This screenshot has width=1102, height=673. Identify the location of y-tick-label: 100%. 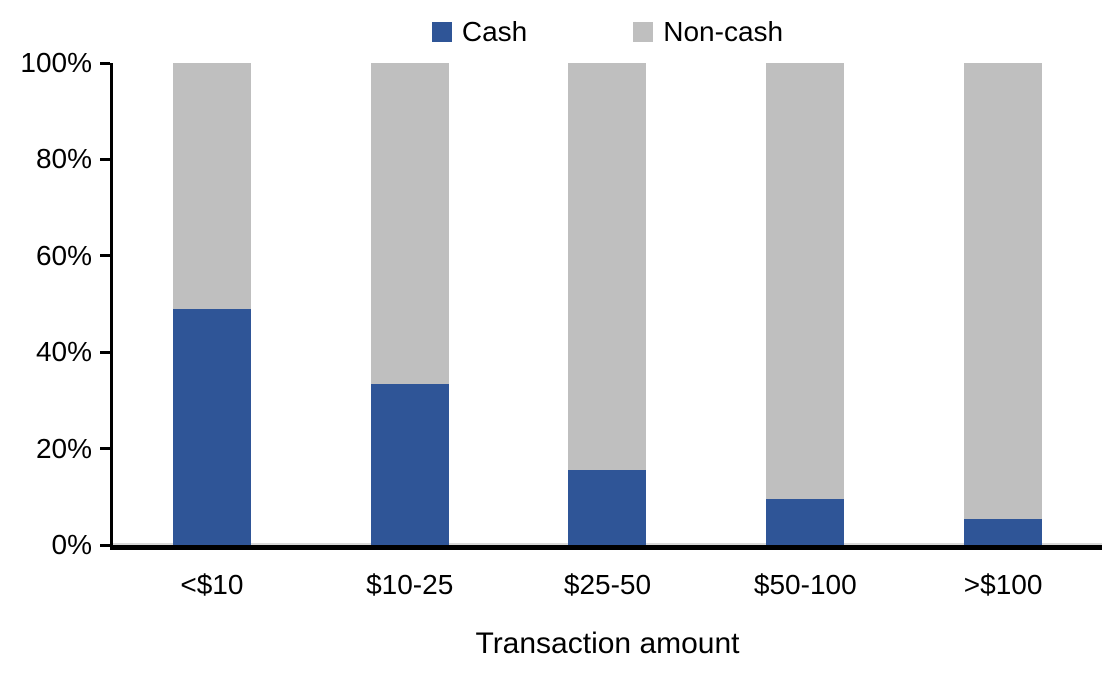
(56, 62).